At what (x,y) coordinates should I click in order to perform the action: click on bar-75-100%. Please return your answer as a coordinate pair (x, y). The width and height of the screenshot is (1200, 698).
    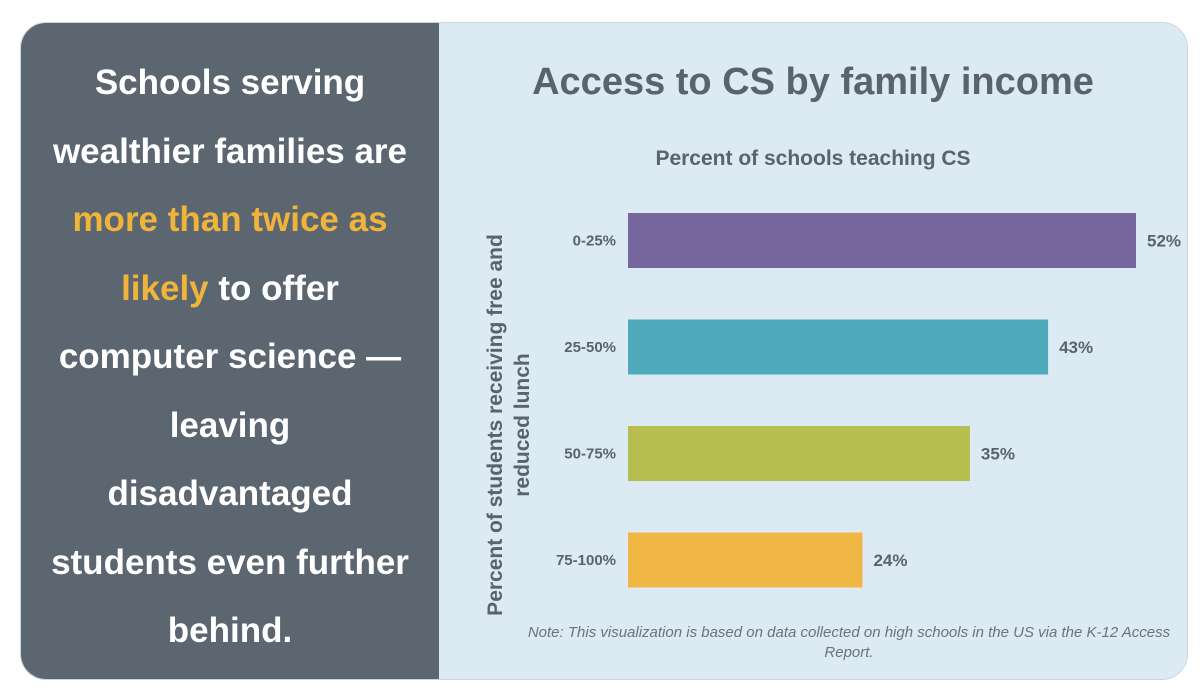
    Looking at the image, I should click on (745, 560).